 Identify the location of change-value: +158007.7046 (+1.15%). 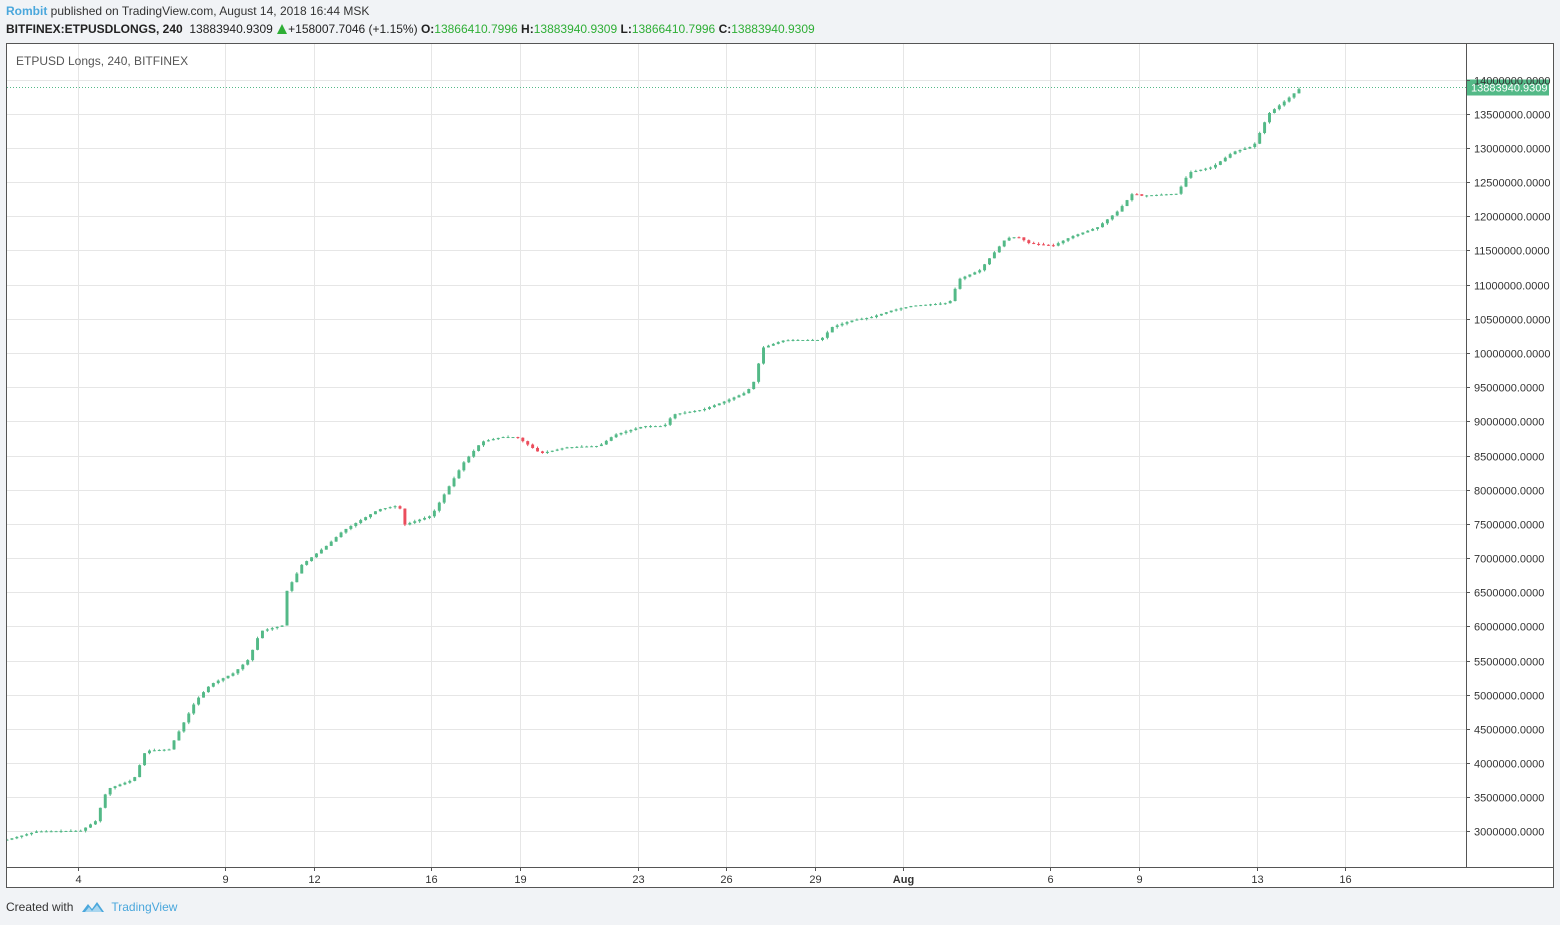
(353, 29).